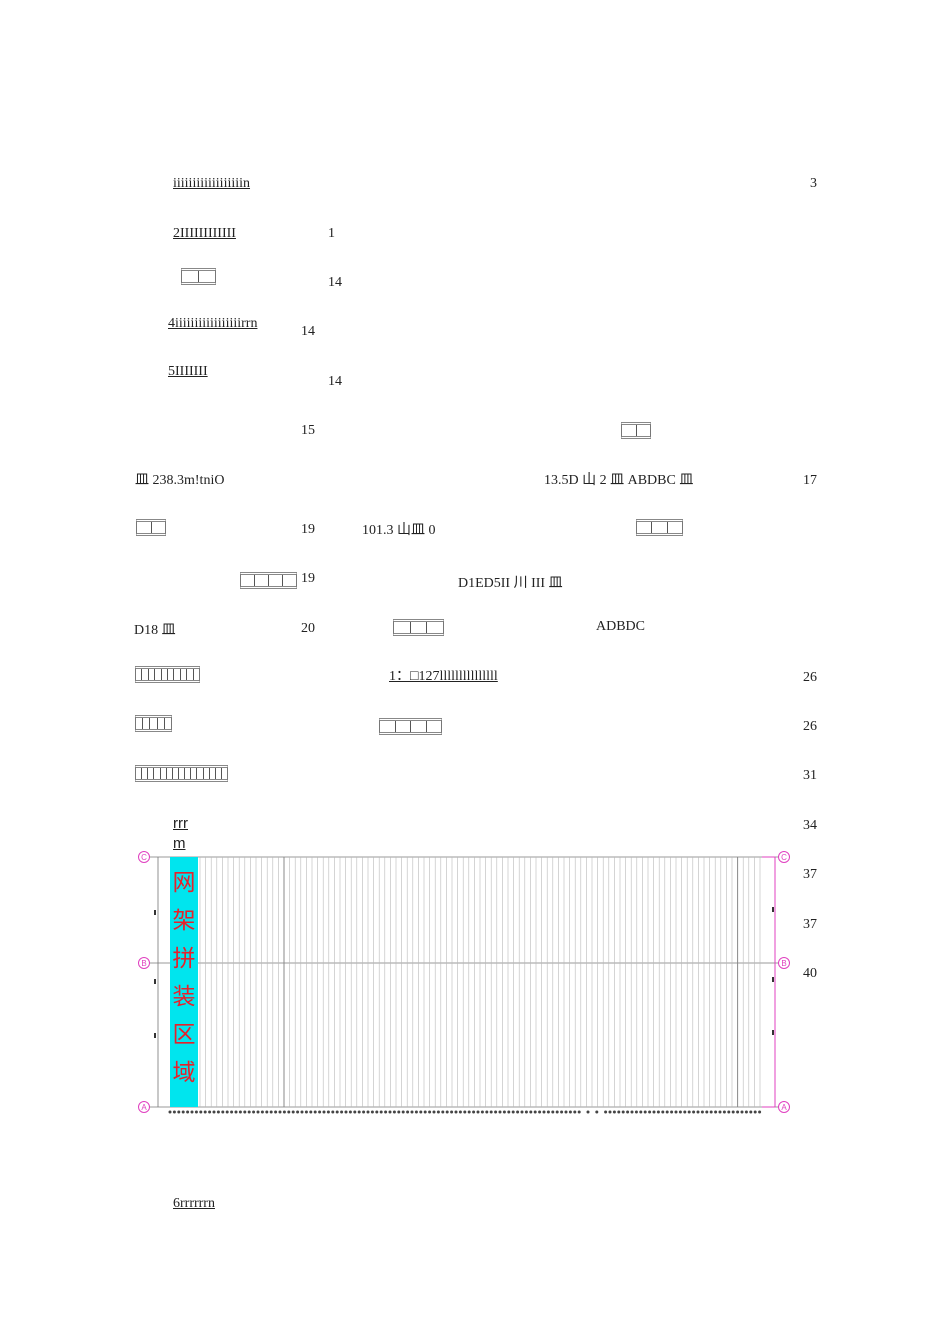  Describe the element at coordinates (510, 583) in the screenshot. I see `toc-entry-9-mid: D1ED5II 川 III 皿` at that location.